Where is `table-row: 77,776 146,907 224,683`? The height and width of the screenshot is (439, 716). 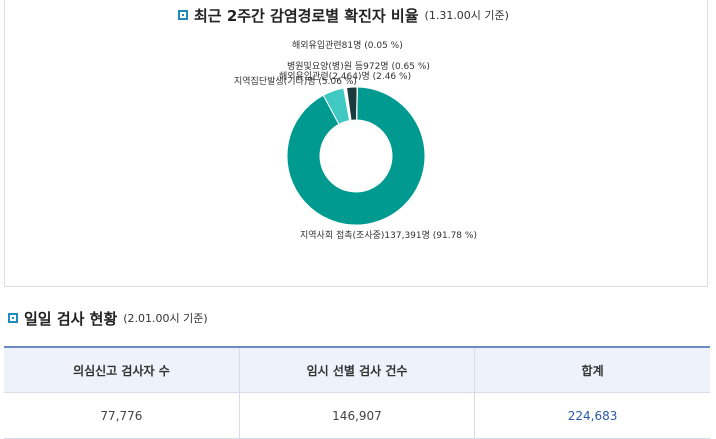 table-row: 77,776 146,907 224,683 is located at coordinates (357, 415).